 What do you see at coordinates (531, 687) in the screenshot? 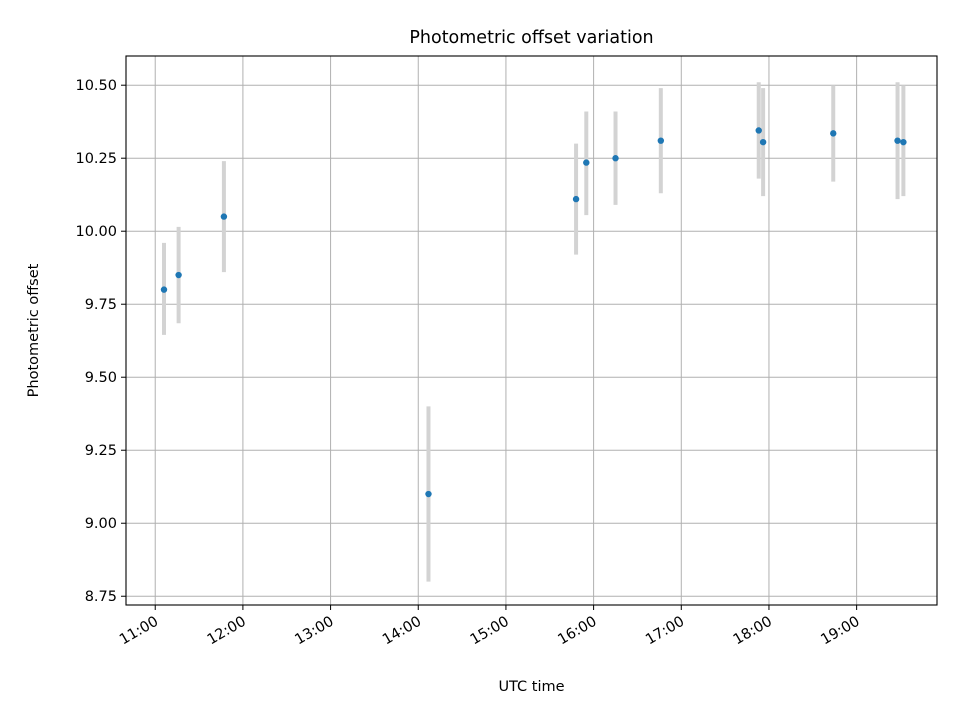
I see `x-axis-label: UTC time` at bounding box center [531, 687].